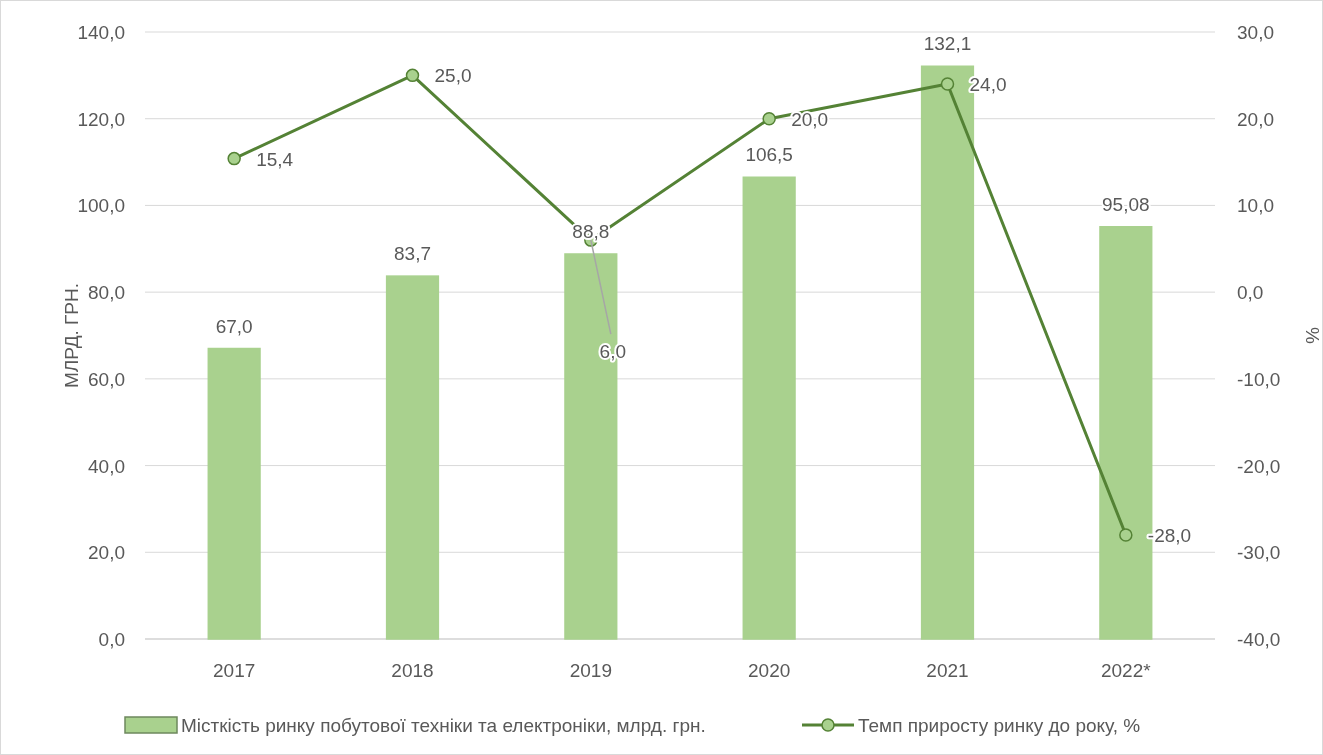 This screenshot has height=755, width=1323. What do you see at coordinates (234, 670) in the screenshot?
I see `x-tick-label: 2017` at bounding box center [234, 670].